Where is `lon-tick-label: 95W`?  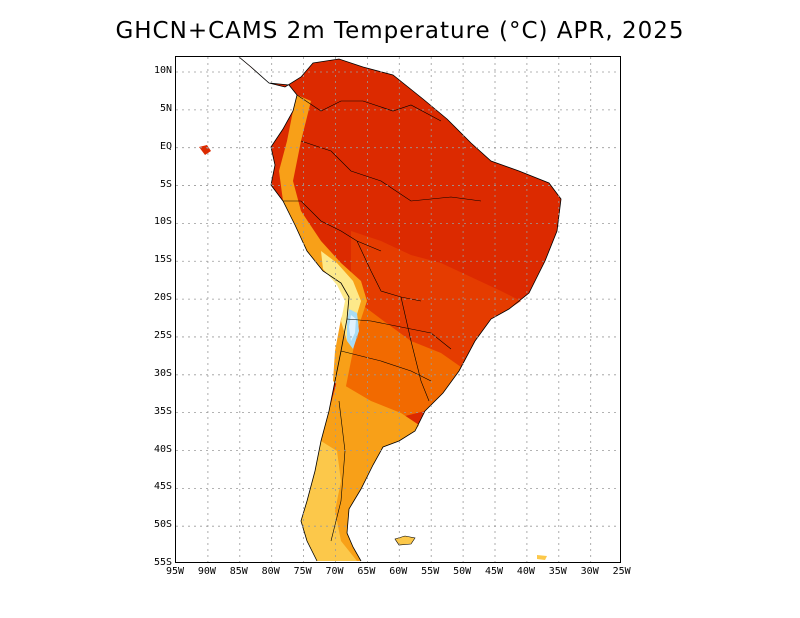
lon-tick-label: 95W is located at coordinates (175, 571).